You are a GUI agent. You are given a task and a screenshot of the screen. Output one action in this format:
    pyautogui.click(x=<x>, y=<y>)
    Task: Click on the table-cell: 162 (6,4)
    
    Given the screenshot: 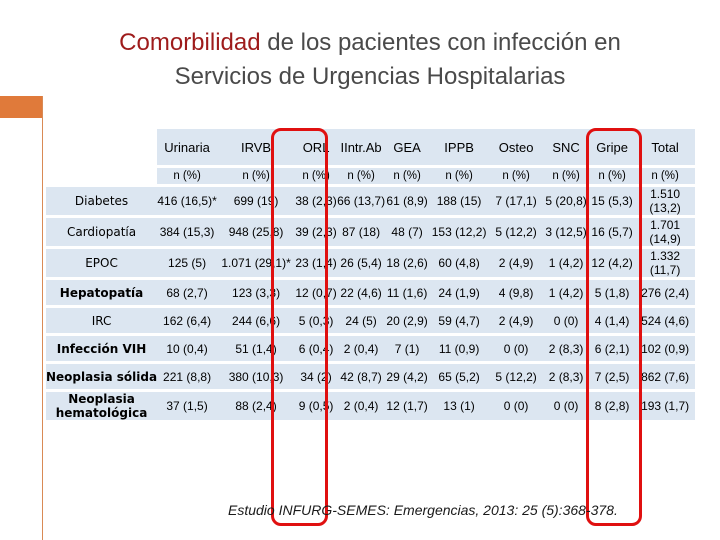 What is the action you would take?
    pyautogui.click(x=187, y=320)
    